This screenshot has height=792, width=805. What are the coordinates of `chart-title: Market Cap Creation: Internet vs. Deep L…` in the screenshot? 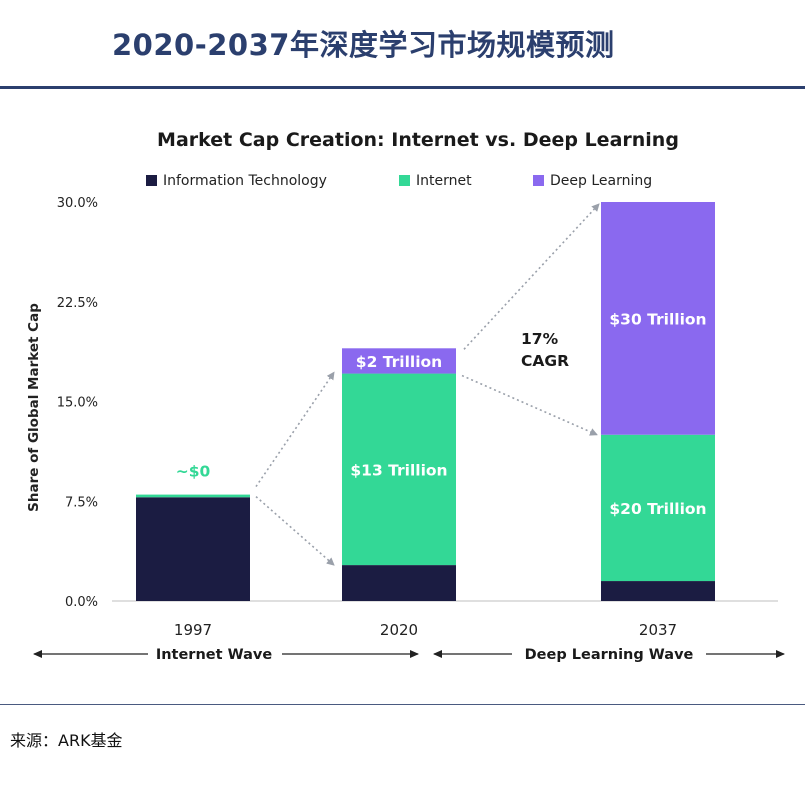 It's located at (418, 140).